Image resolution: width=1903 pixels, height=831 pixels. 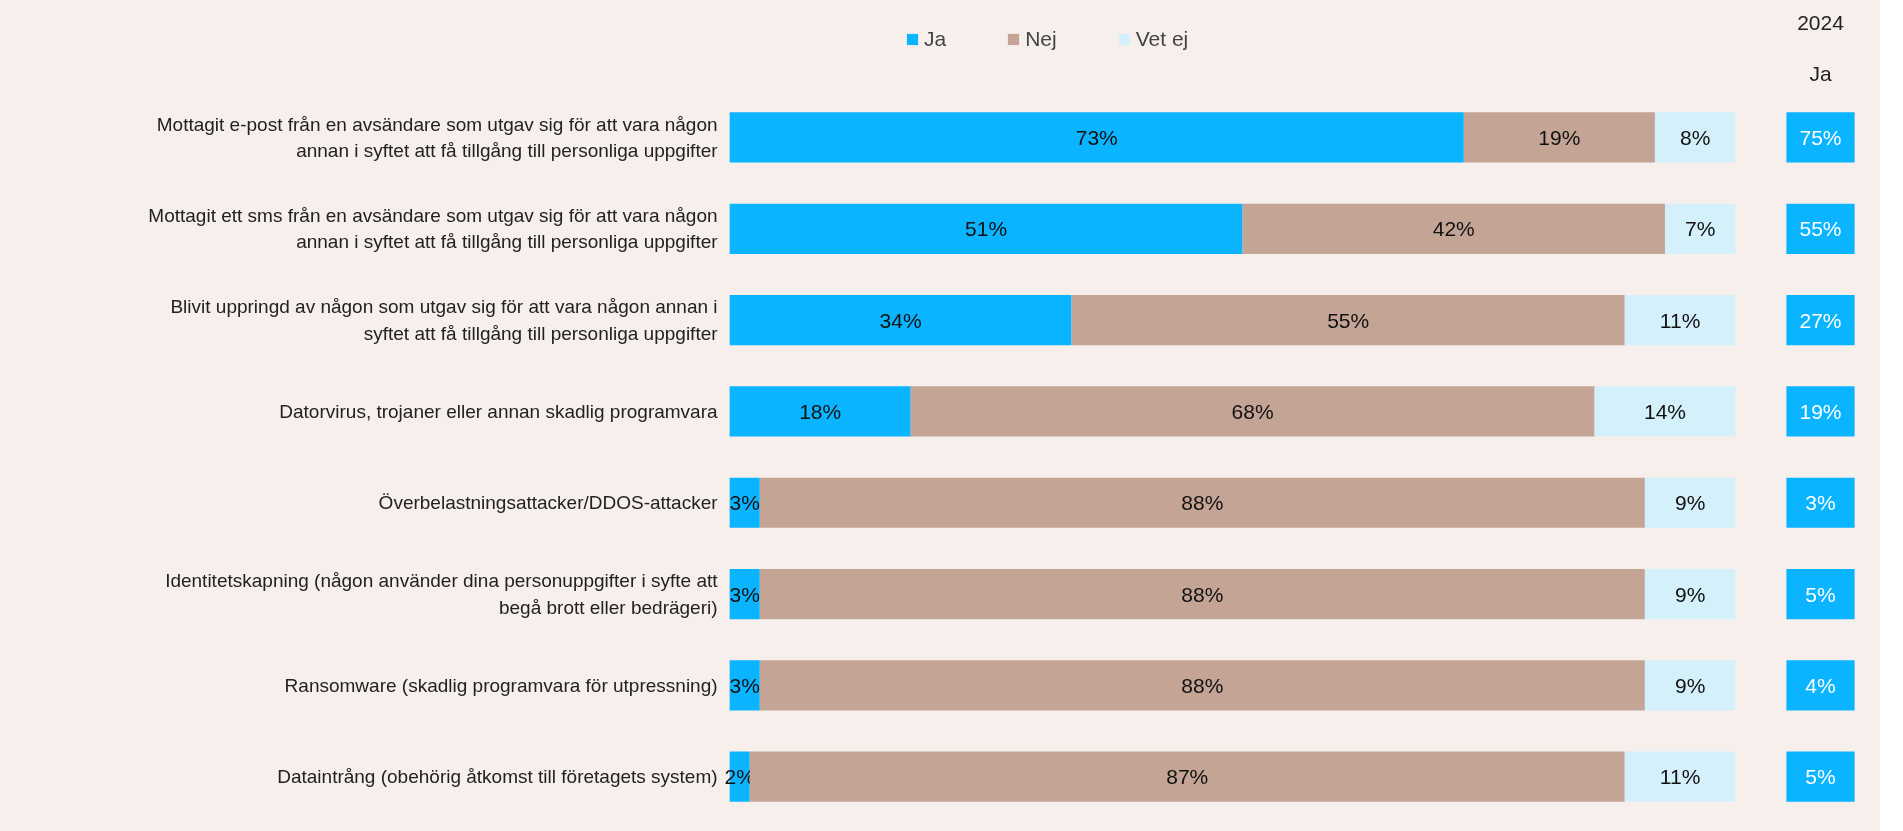 What do you see at coordinates (548, 503) in the screenshot?
I see `y-tick-label: Överbelastningsattacker/DDOS-attacker` at bounding box center [548, 503].